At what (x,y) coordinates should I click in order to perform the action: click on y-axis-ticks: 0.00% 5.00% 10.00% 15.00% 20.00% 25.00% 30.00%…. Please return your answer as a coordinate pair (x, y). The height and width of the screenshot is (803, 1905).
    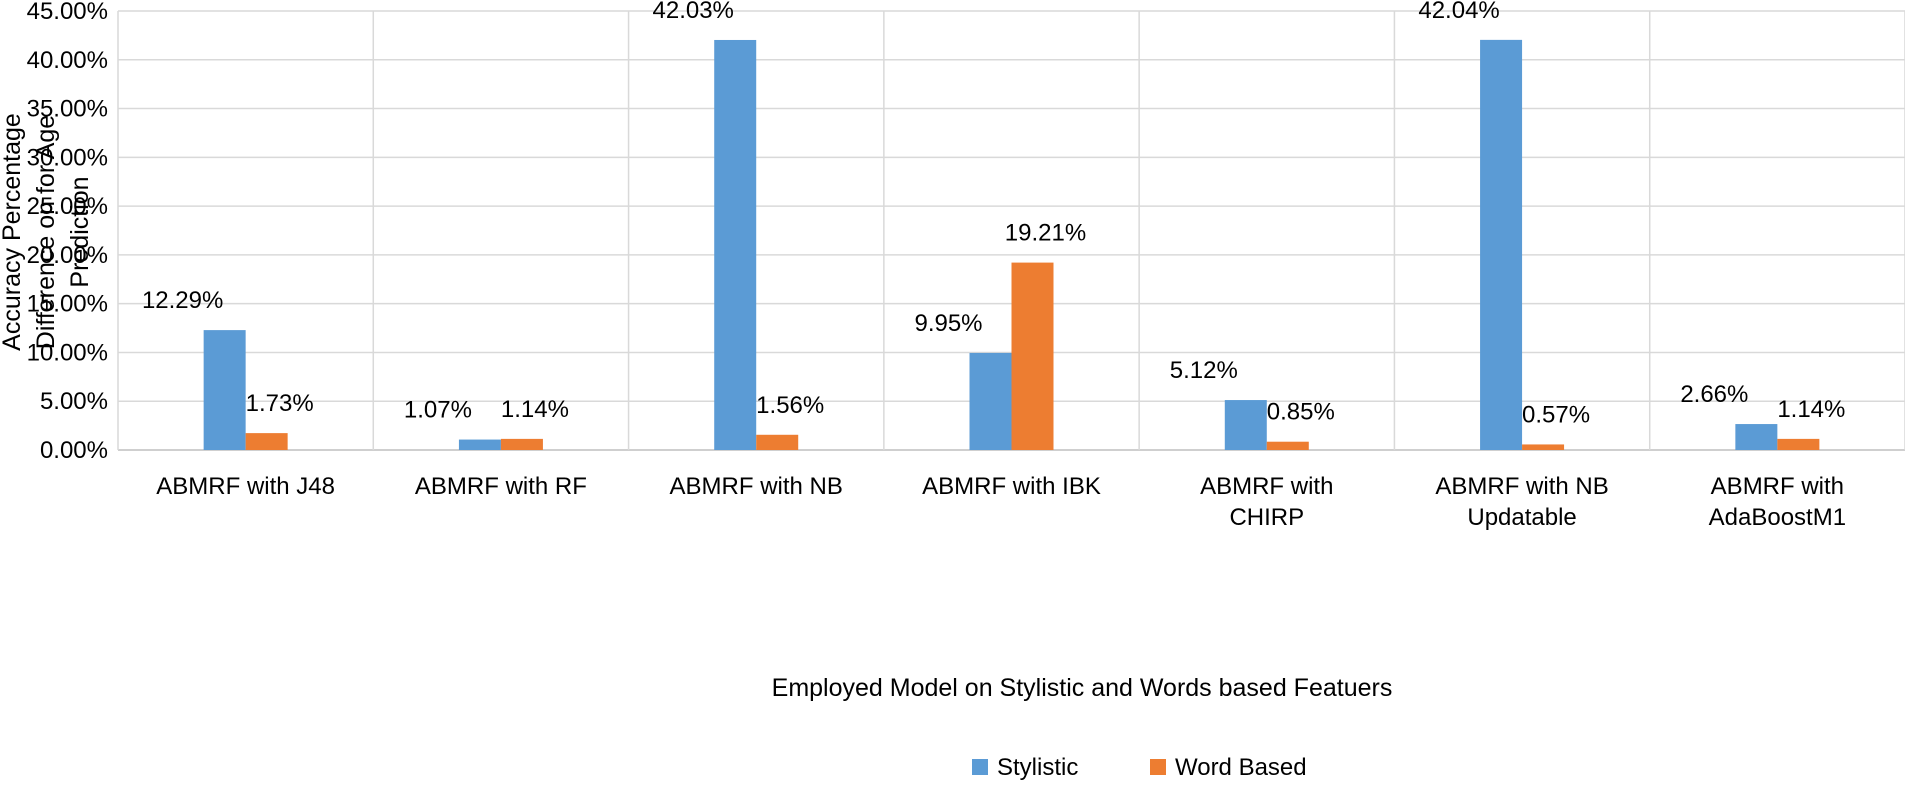
    Looking at the image, I should click on (67, 232).